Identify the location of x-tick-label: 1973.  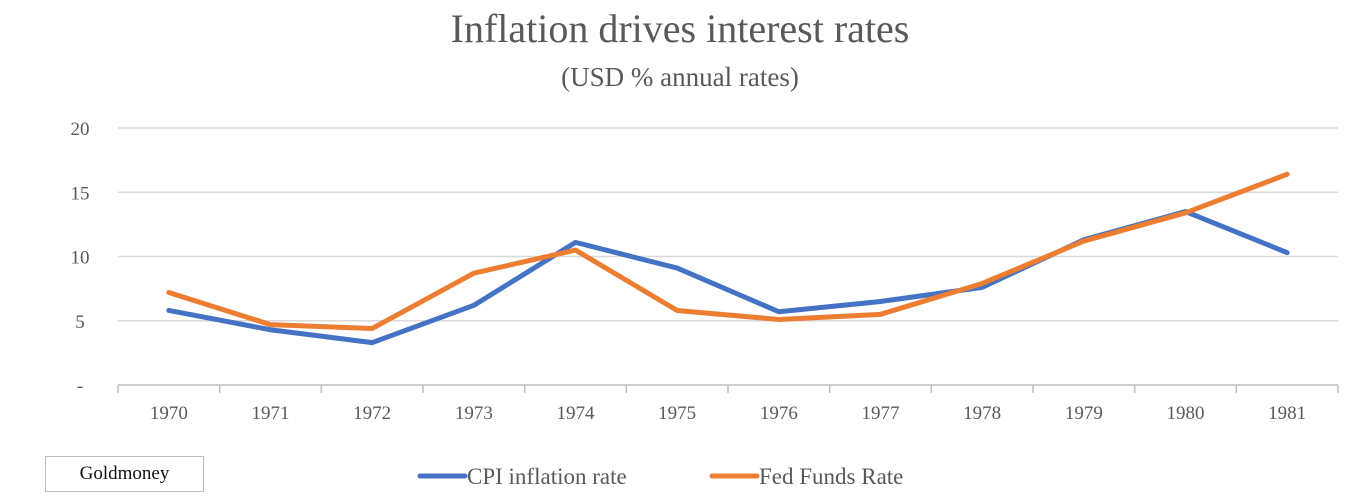
(474, 413).